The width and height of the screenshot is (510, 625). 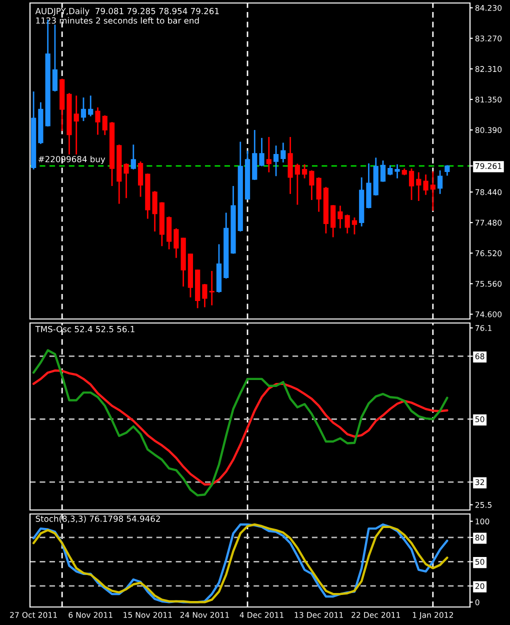 What do you see at coordinates (72, 160) in the screenshot?
I see `ref-line-label: #22099684 buy` at bounding box center [72, 160].